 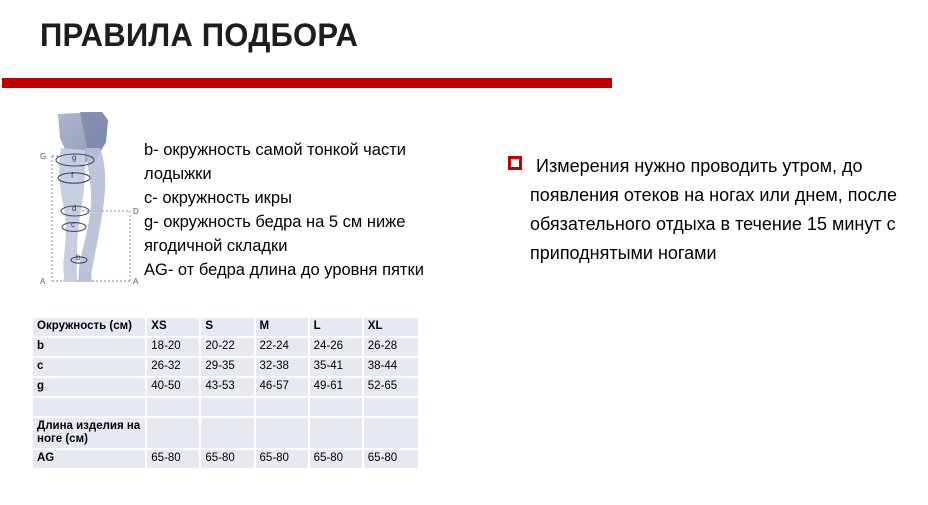 I want to click on point-label-G: G, so click(x=43, y=156).